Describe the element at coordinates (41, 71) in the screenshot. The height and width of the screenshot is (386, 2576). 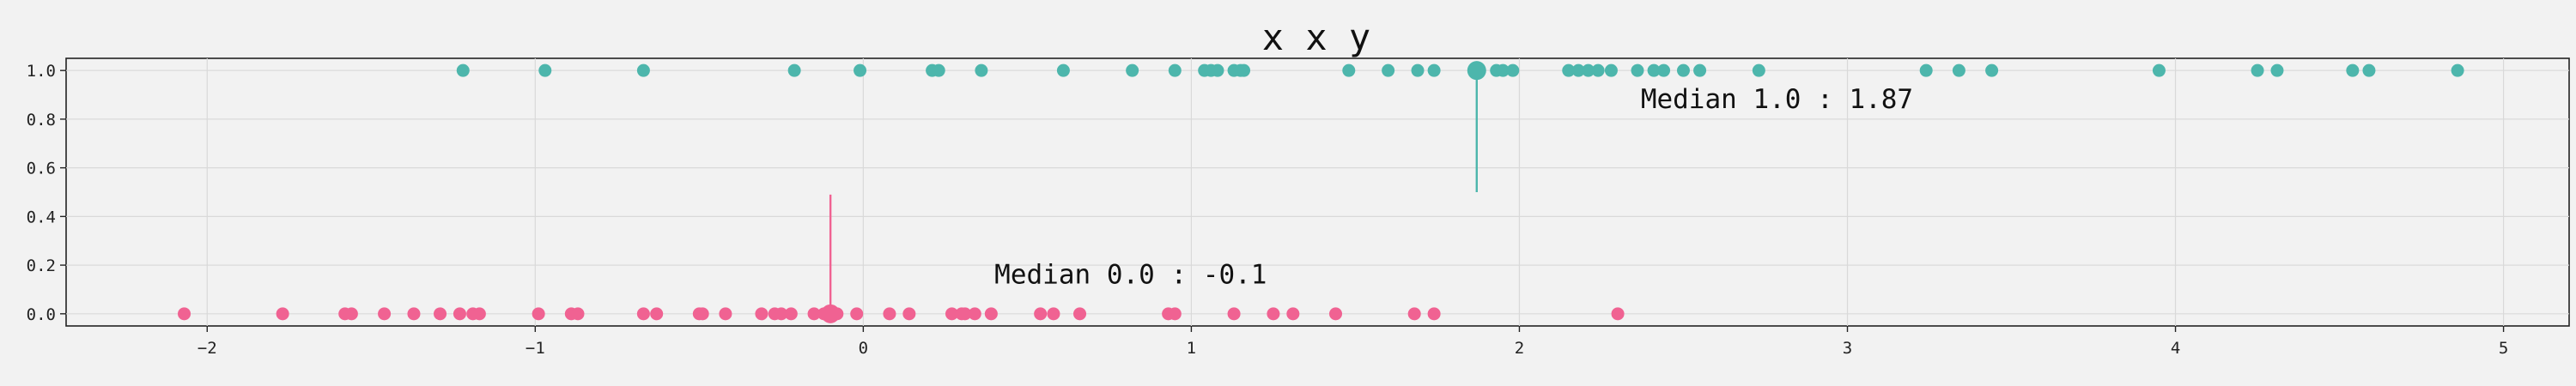
I see `y-tick-label: 1.0` at that location.